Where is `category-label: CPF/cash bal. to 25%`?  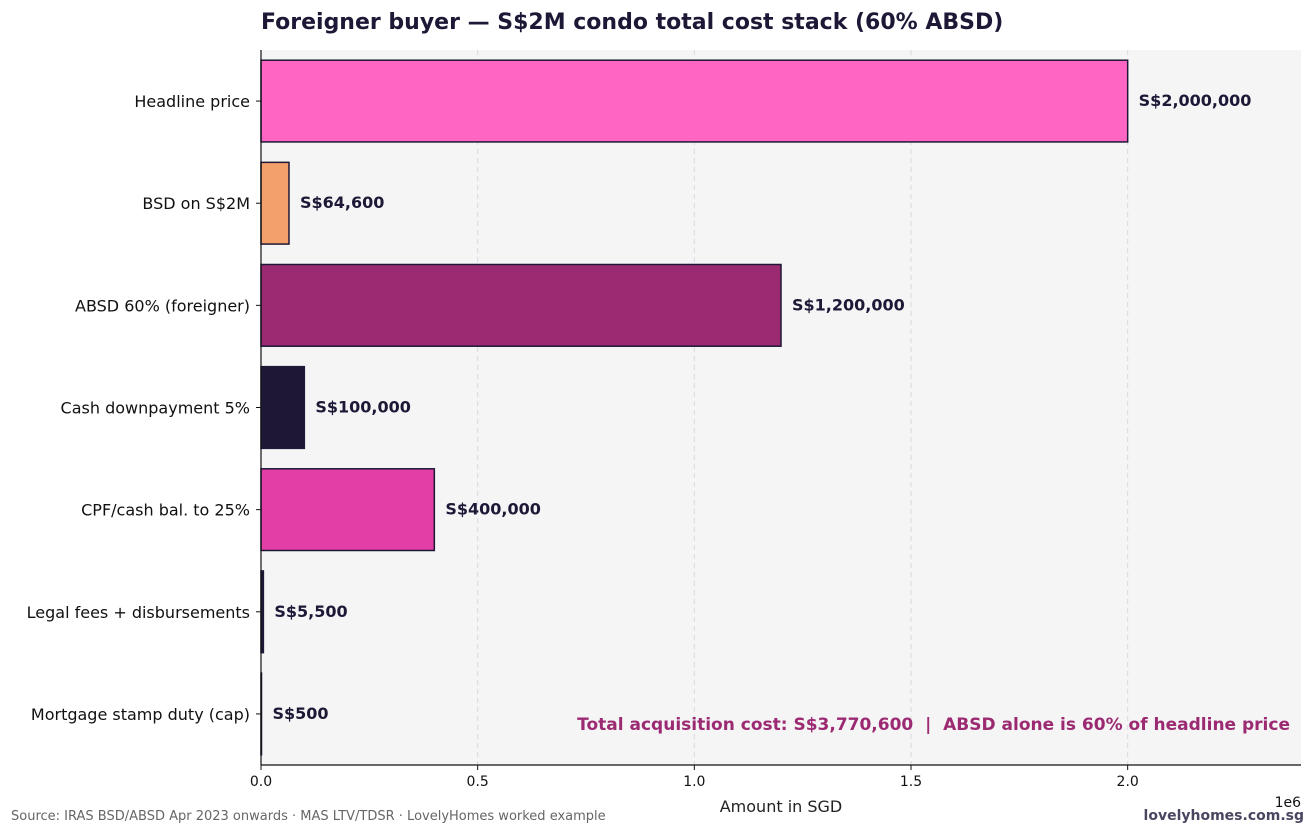 category-label: CPF/cash bal. to 25% is located at coordinates (165, 510).